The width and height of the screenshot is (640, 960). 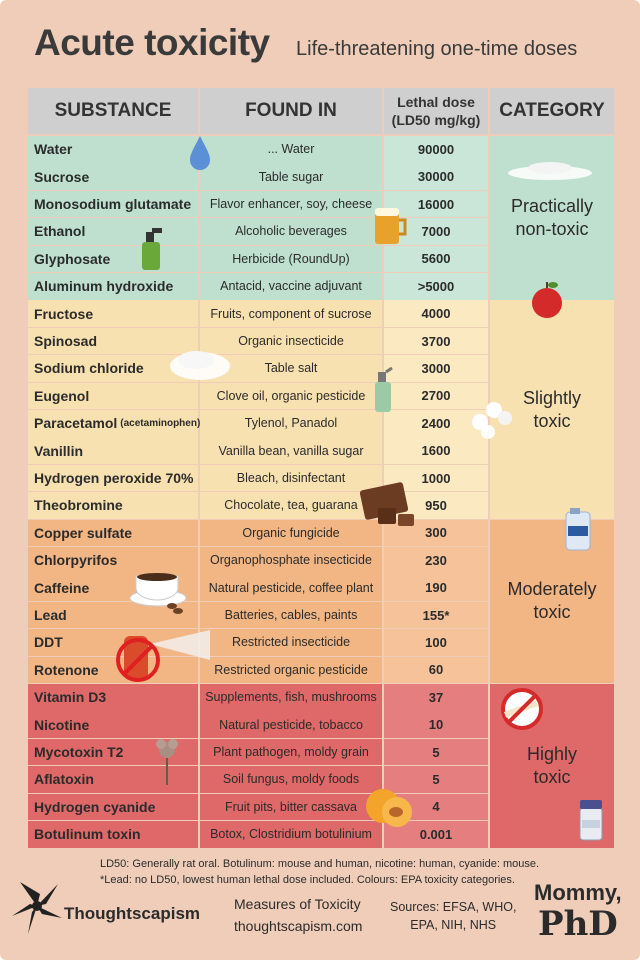 I want to click on ld50-cell: 16000, so click(x=436, y=204).